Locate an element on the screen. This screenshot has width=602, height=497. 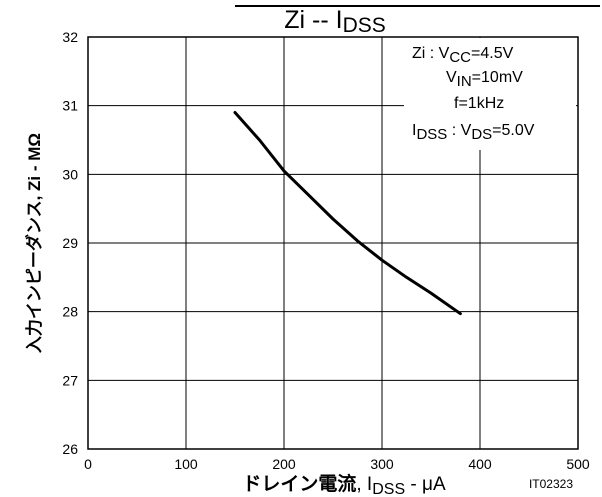
y-tick-label: 29 is located at coordinates (70, 243).